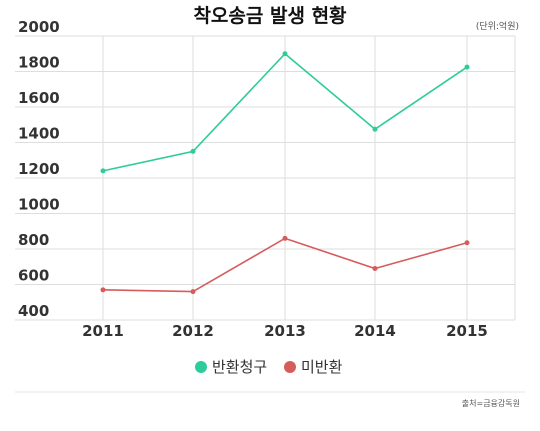 The image size is (540, 431). Describe the element at coordinates (322, 367) in the screenshot. I see `legend-label: 미반환` at that location.